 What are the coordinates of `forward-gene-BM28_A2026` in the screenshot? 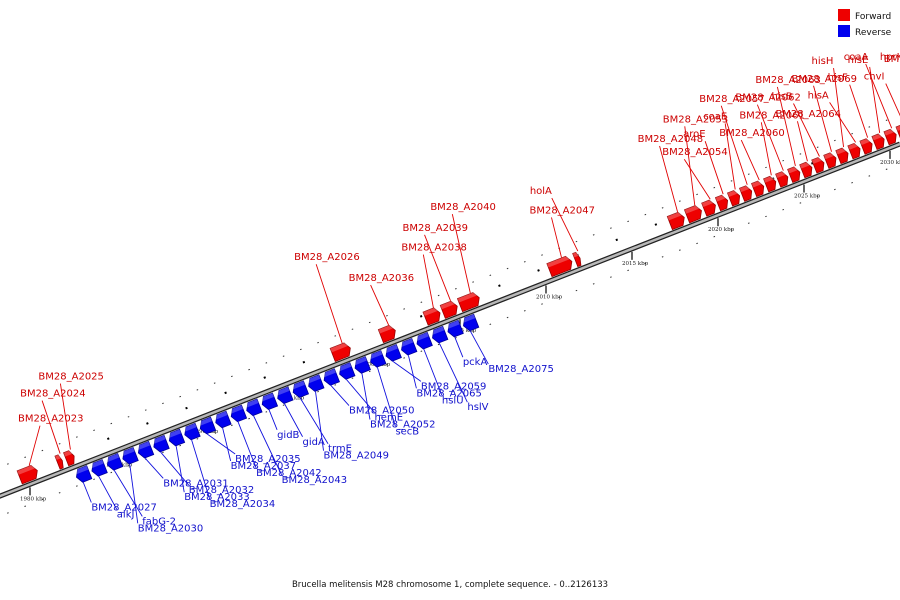 It's located at (341, 351).